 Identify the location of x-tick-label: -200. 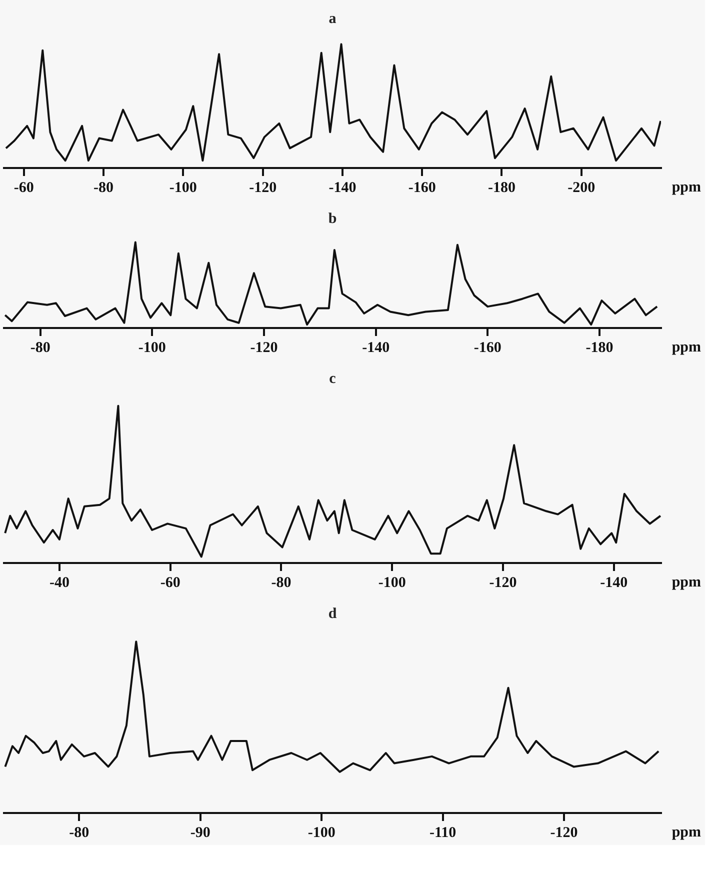
(582, 188).